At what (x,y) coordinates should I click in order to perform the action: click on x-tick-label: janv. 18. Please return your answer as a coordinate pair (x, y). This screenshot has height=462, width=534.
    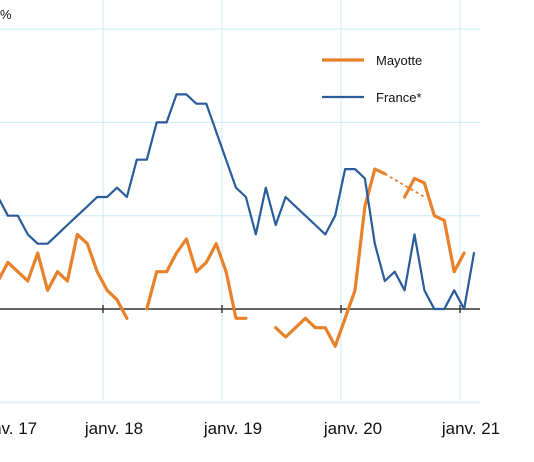
    Looking at the image, I should click on (113, 428).